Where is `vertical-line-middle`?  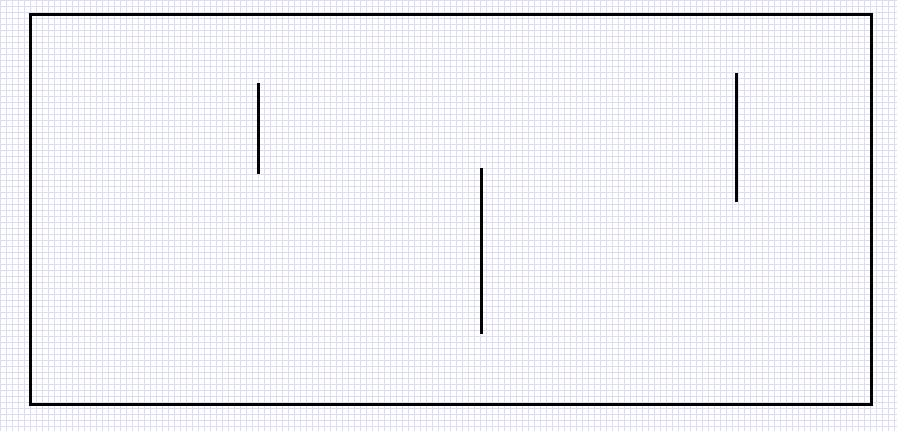 vertical-line-middle is located at coordinates (481, 251).